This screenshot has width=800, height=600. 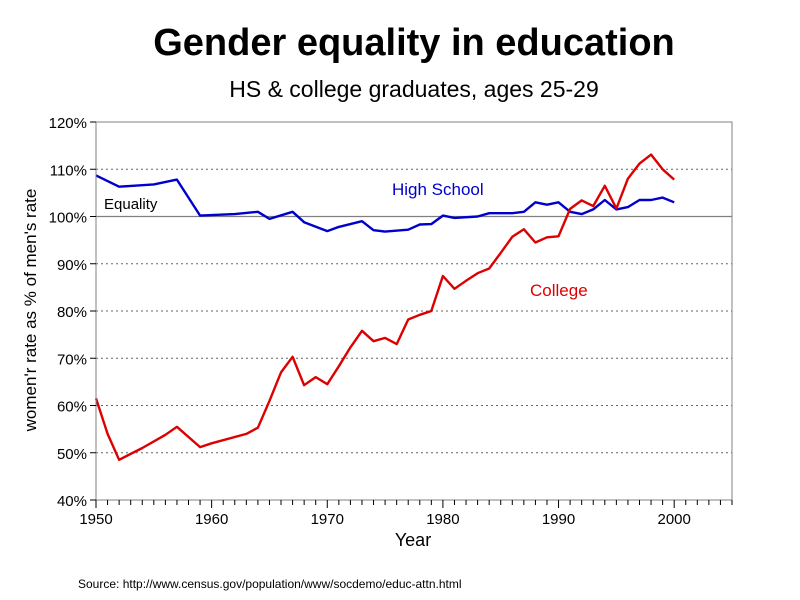 What do you see at coordinates (406, 514) in the screenshot?
I see `x-axis-ticks: 1950 1960 1970 1980 1990 2000` at bounding box center [406, 514].